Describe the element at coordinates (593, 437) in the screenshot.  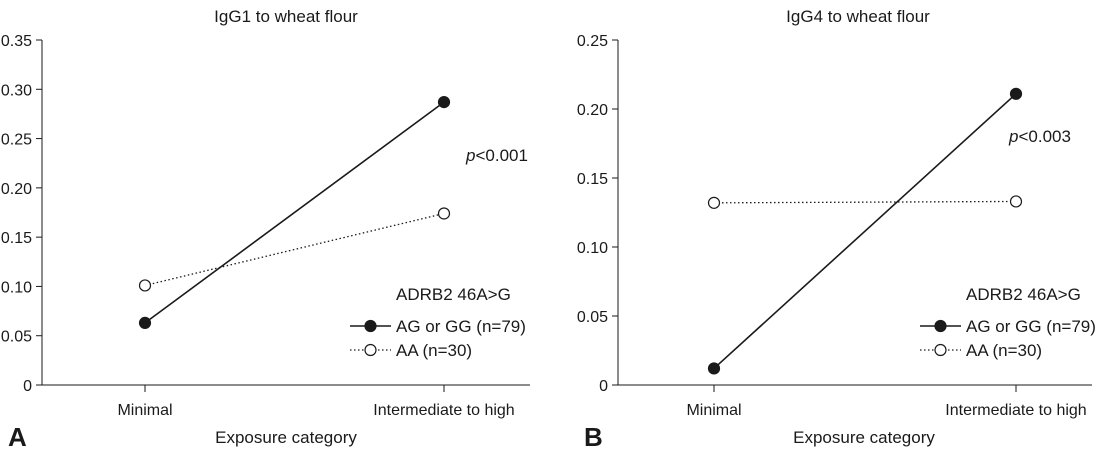
I see `panel-label: B` at that location.